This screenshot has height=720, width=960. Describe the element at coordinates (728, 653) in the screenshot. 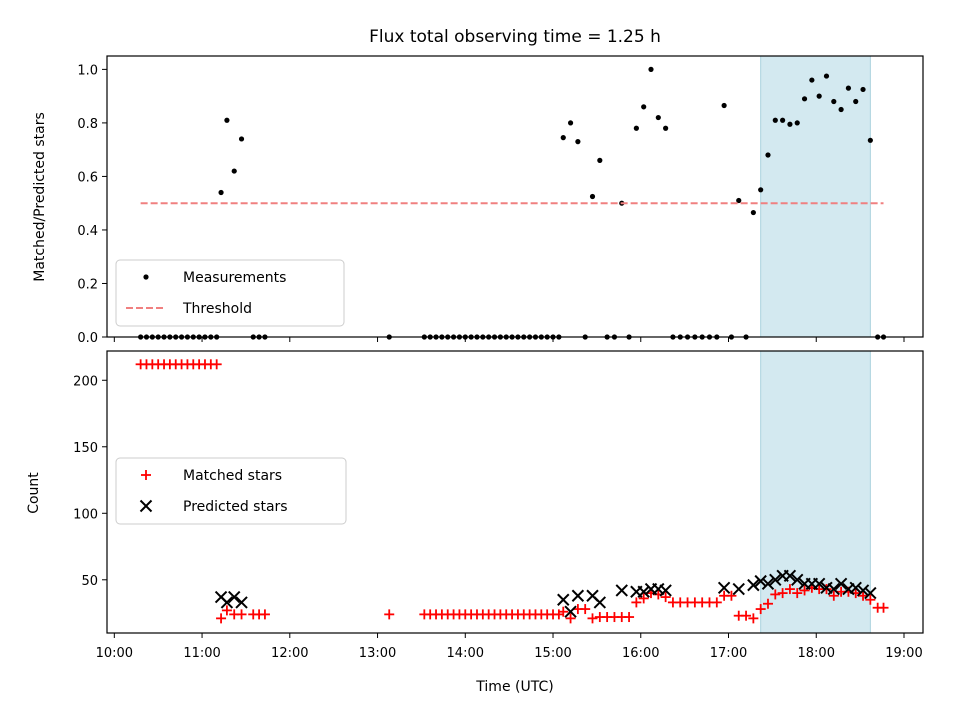

I see `x-tick-label: 17:00` at that location.